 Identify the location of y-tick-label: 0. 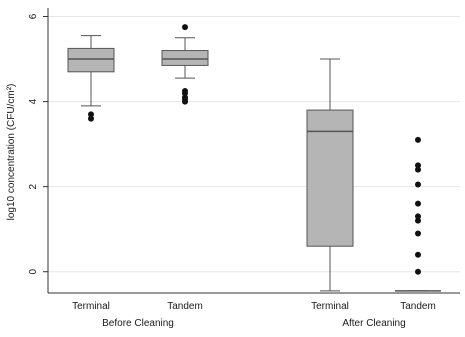
(33, 272).